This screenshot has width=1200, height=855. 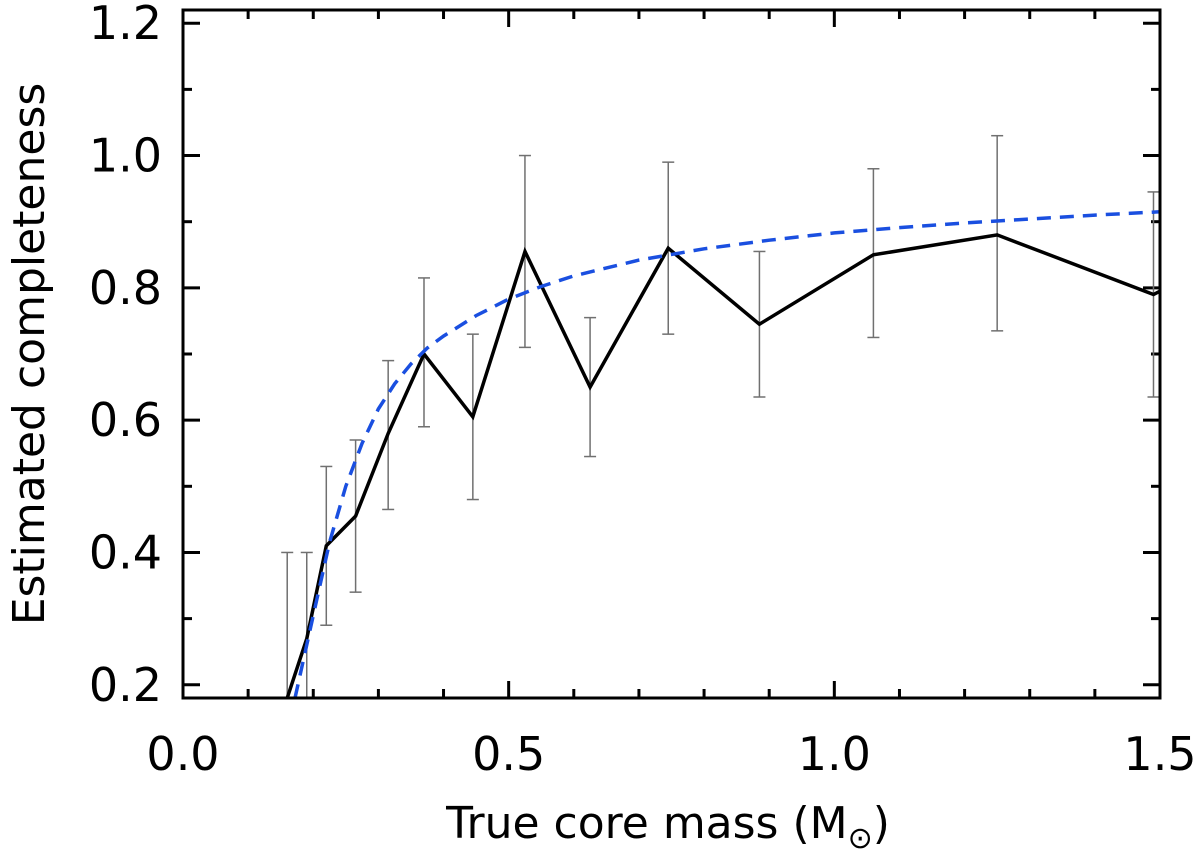 I want to click on y-axis-title: Estimated completeness, so click(x=29, y=354).